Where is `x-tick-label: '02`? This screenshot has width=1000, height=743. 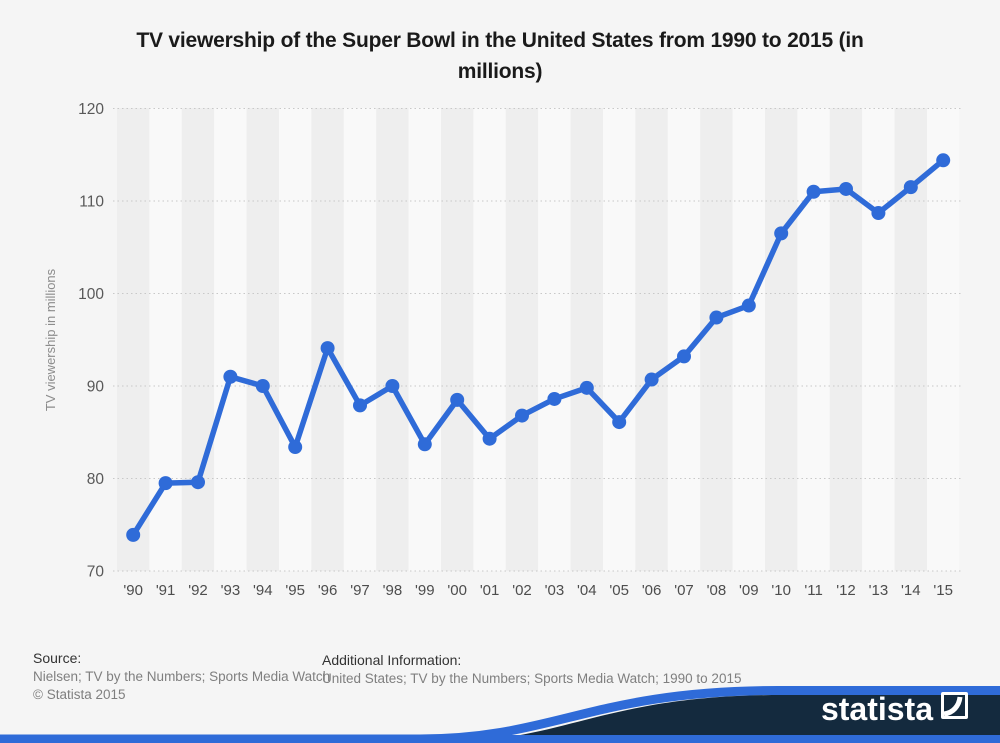 x-tick-label: '02 is located at coordinates (522, 590).